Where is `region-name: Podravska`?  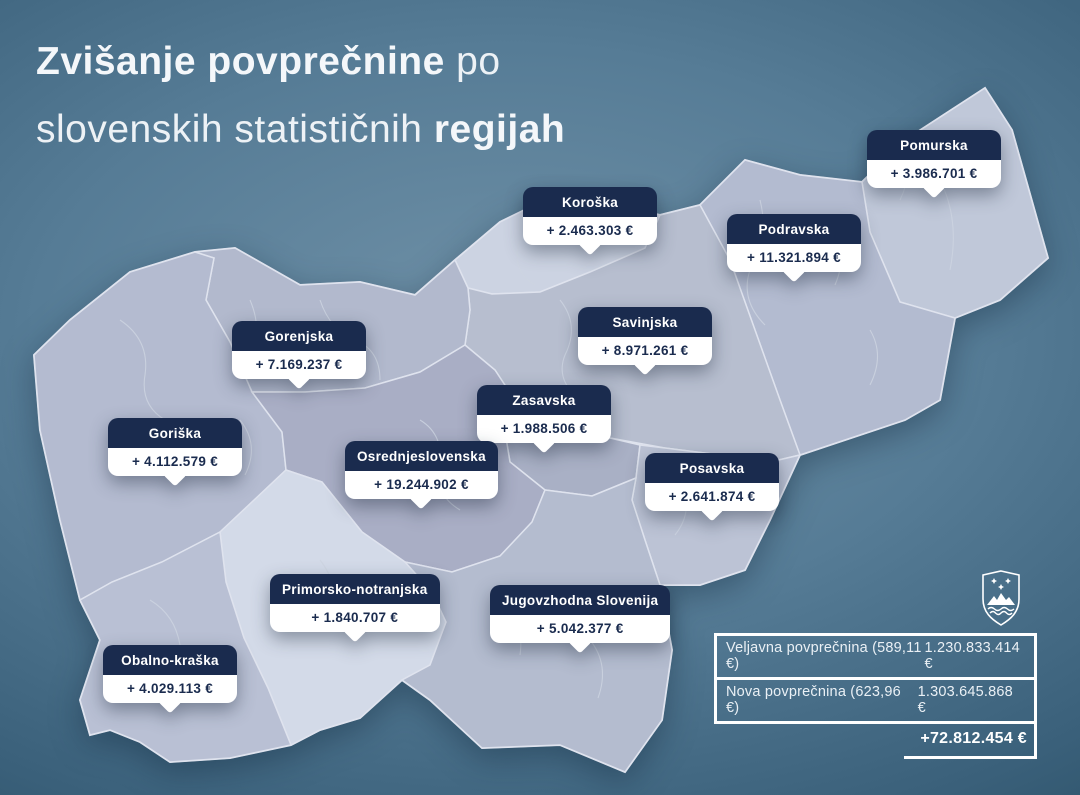
region-name: Podravska is located at coordinates (794, 229).